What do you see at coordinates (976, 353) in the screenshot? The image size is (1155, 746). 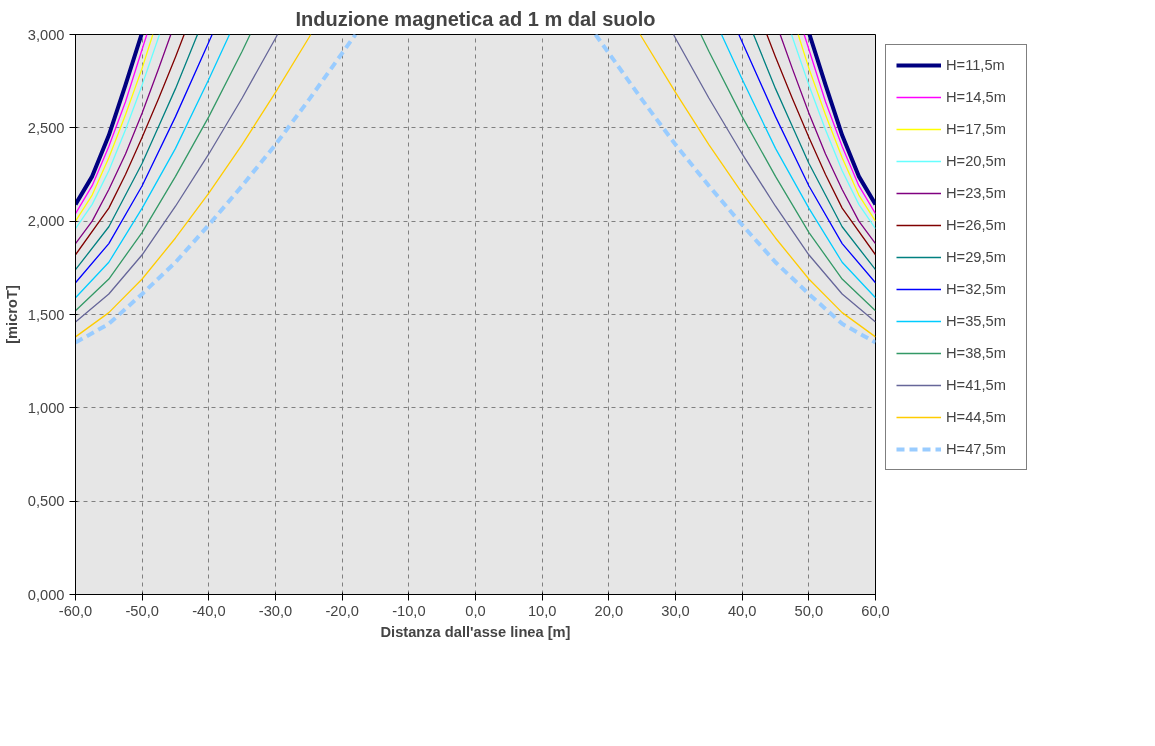 I see `legend-label: H=38,5m` at bounding box center [976, 353].